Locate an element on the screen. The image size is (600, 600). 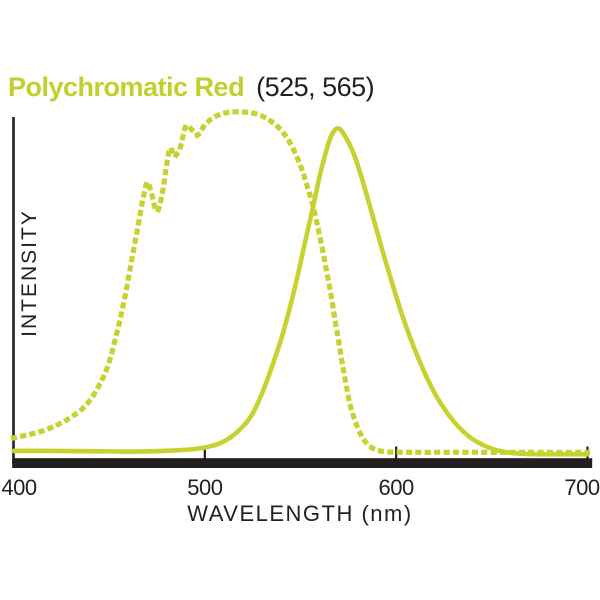
chart-title: Polychromatic Red (525, 565) is located at coordinates (191, 89).